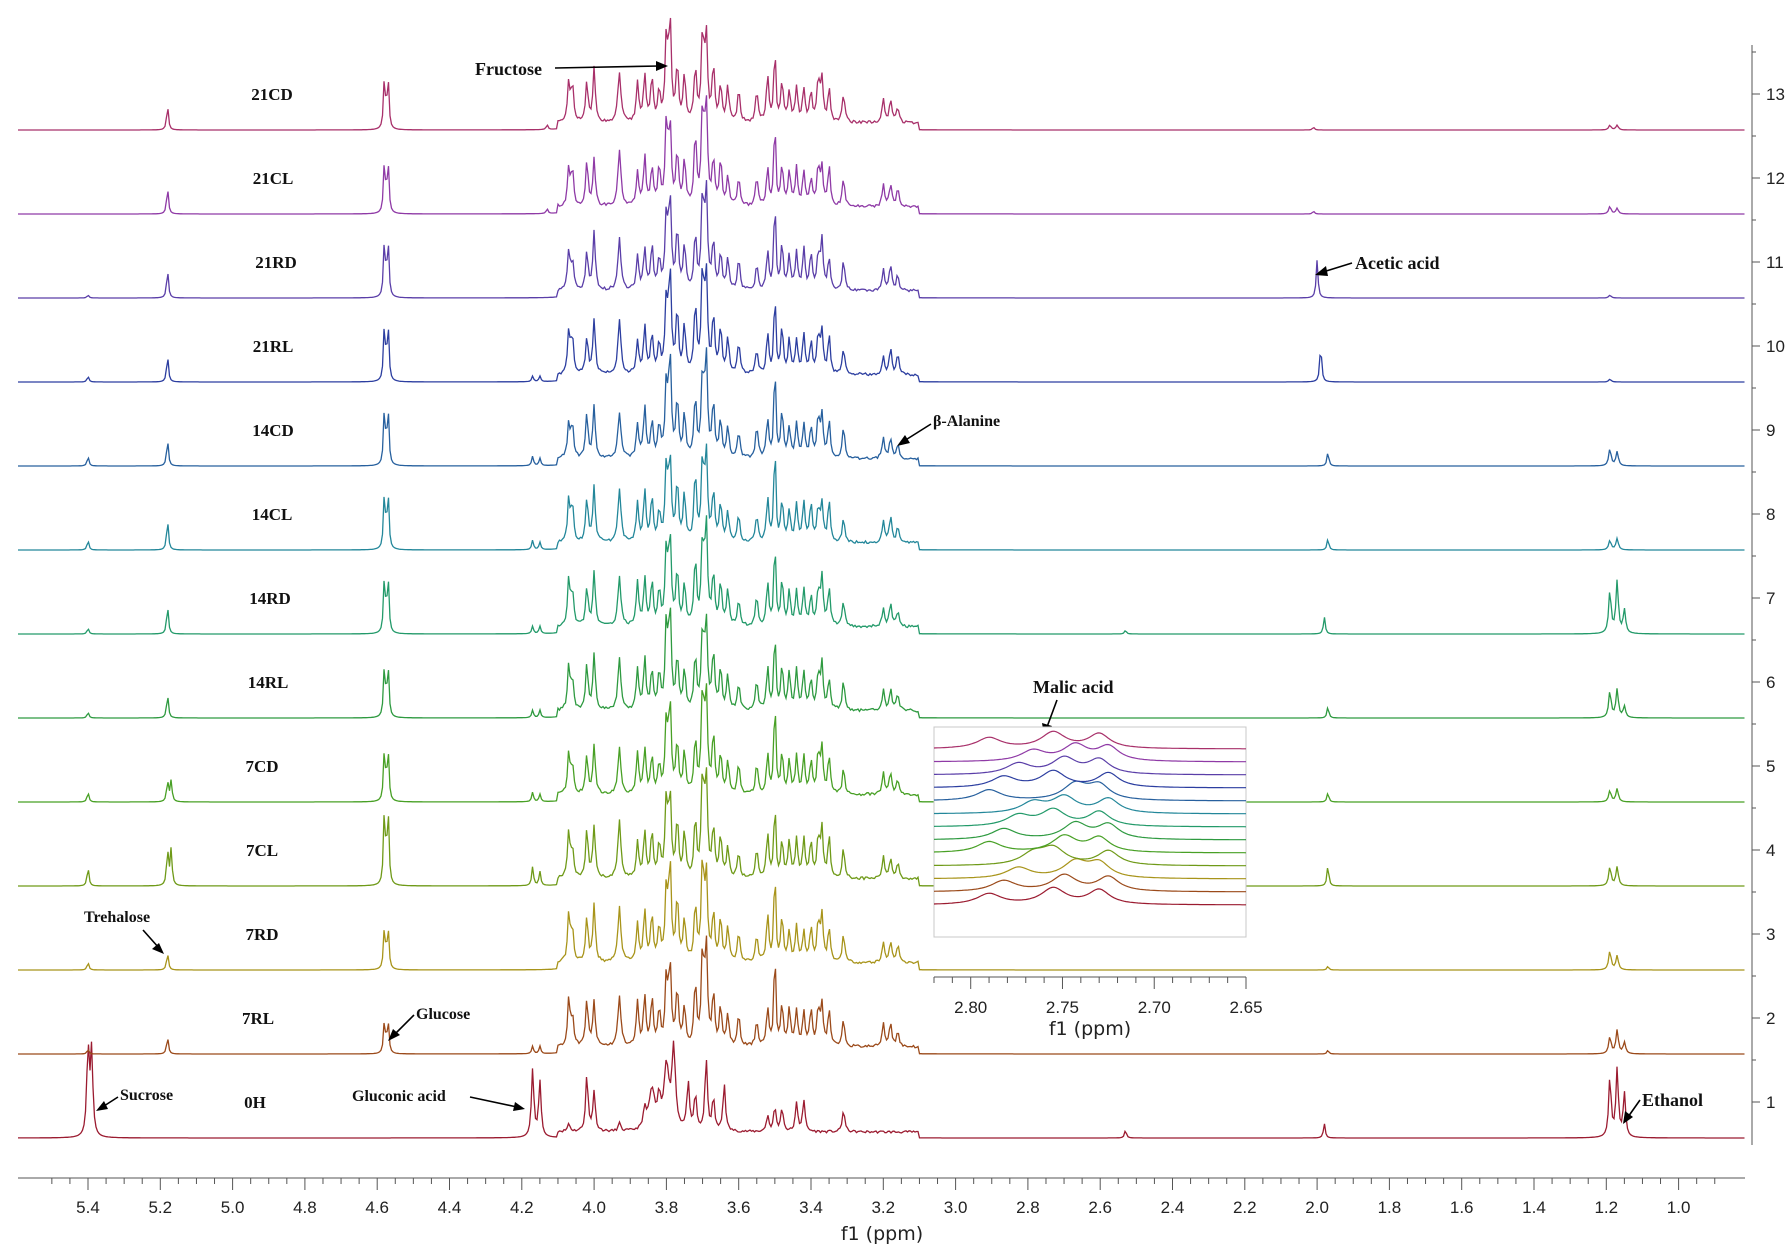 This screenshot has width=1791, height=1254. Describe the element at coordinates (881, 915) in the screenshot. I see `spectrum-trace-7RD` at that location.